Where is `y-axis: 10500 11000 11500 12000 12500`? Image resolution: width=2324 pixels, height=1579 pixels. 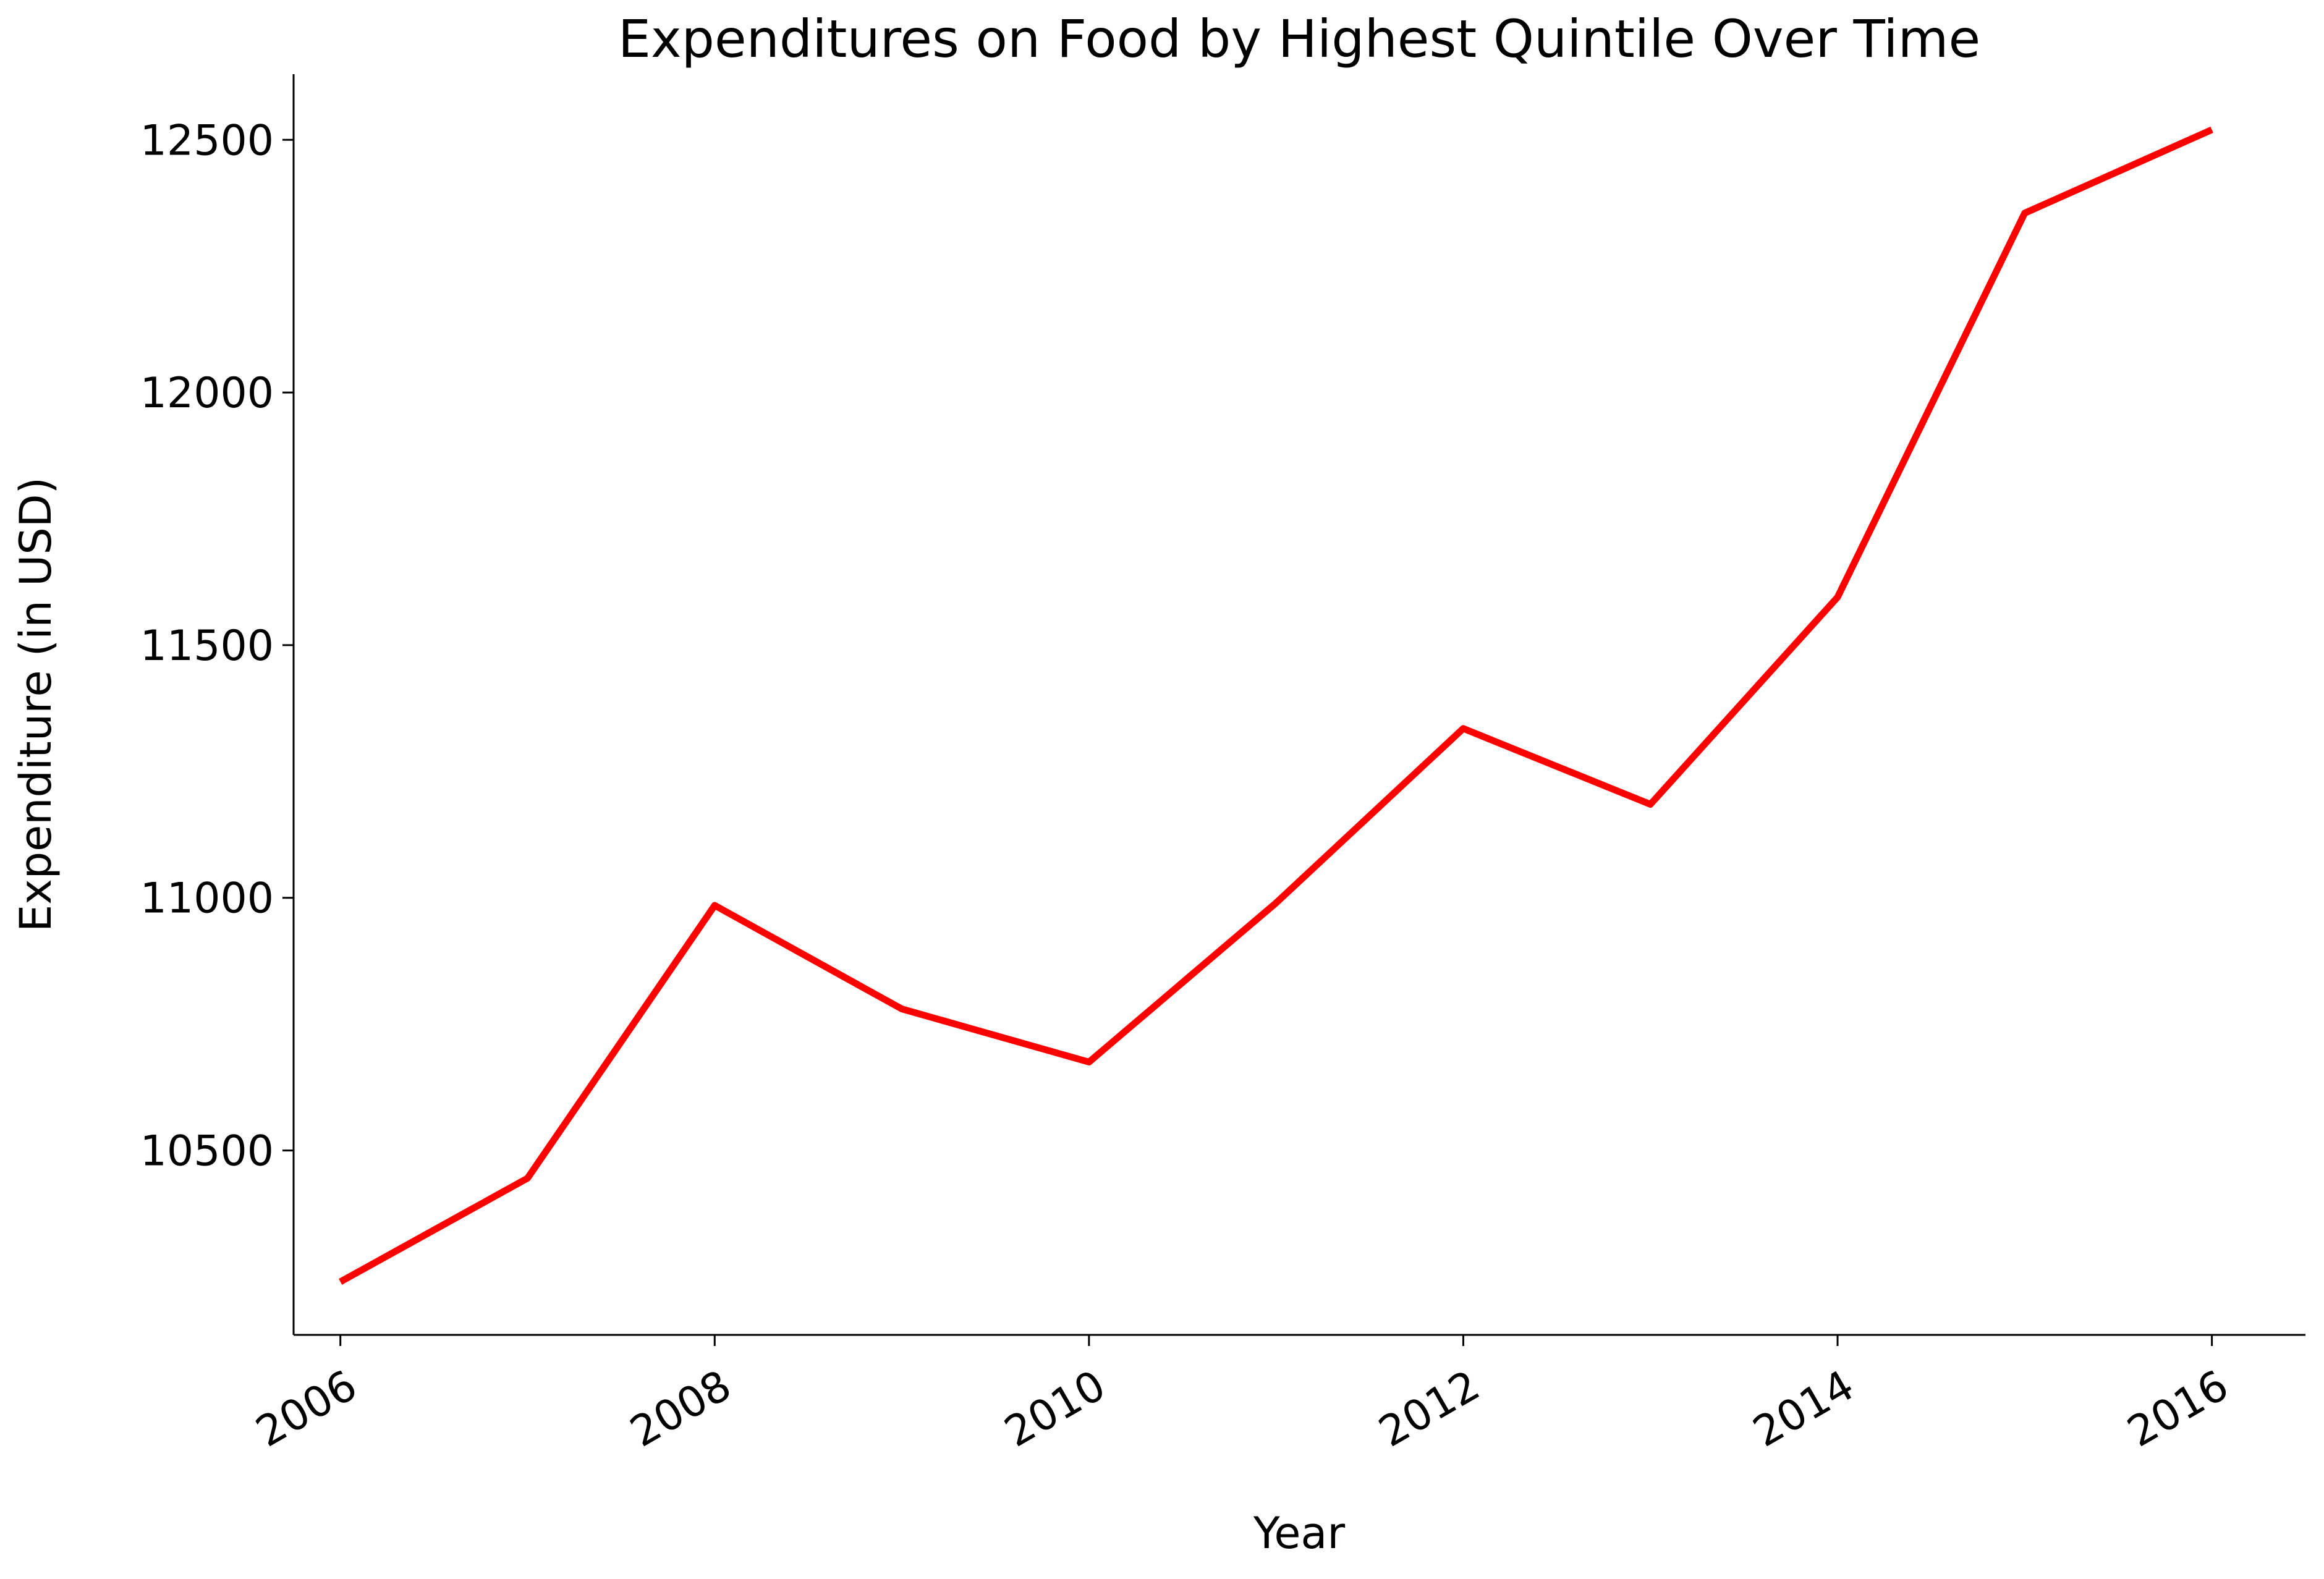
y-axis: 10500 11000 11500 12000 12500 is located at coordinates (217, 704).